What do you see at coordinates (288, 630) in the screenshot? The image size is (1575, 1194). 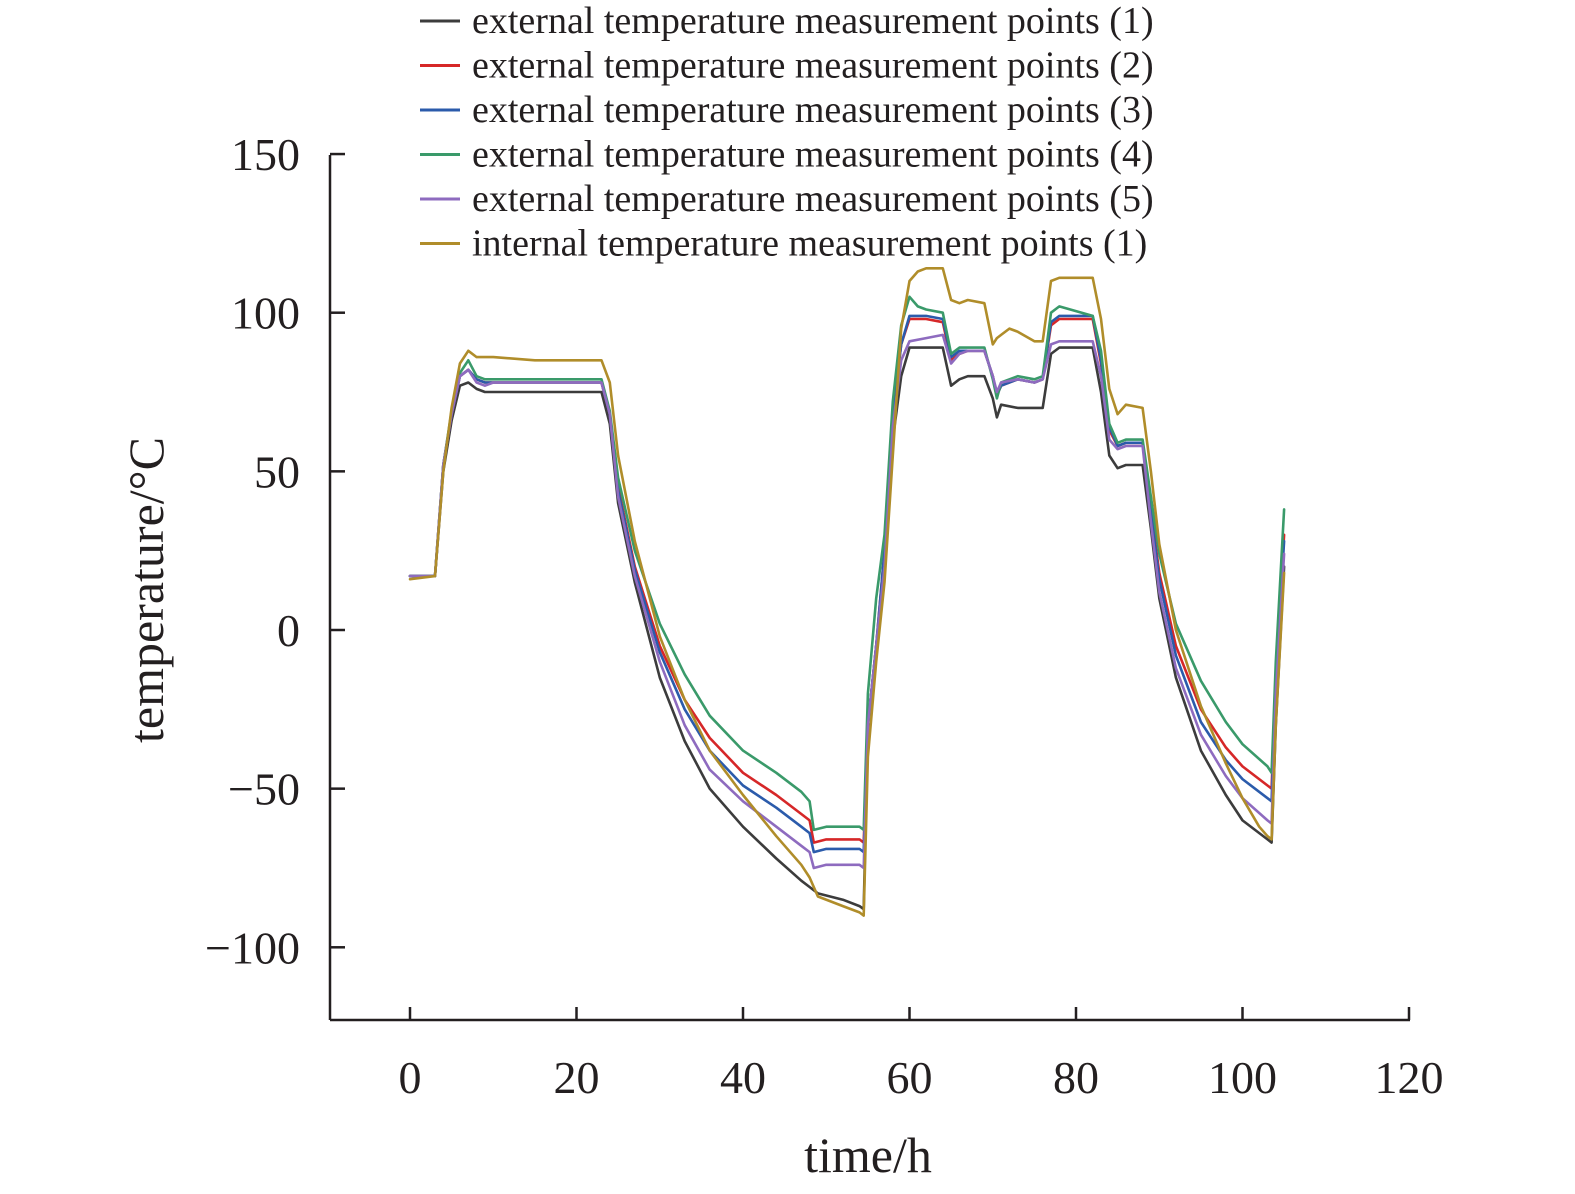 I see `y-tick-label: 0` at bounding box center [288, 630].